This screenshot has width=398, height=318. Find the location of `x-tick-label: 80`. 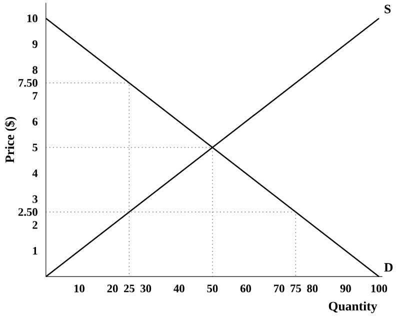

x-tick-label: 80 is located at coordinates (312, 288).